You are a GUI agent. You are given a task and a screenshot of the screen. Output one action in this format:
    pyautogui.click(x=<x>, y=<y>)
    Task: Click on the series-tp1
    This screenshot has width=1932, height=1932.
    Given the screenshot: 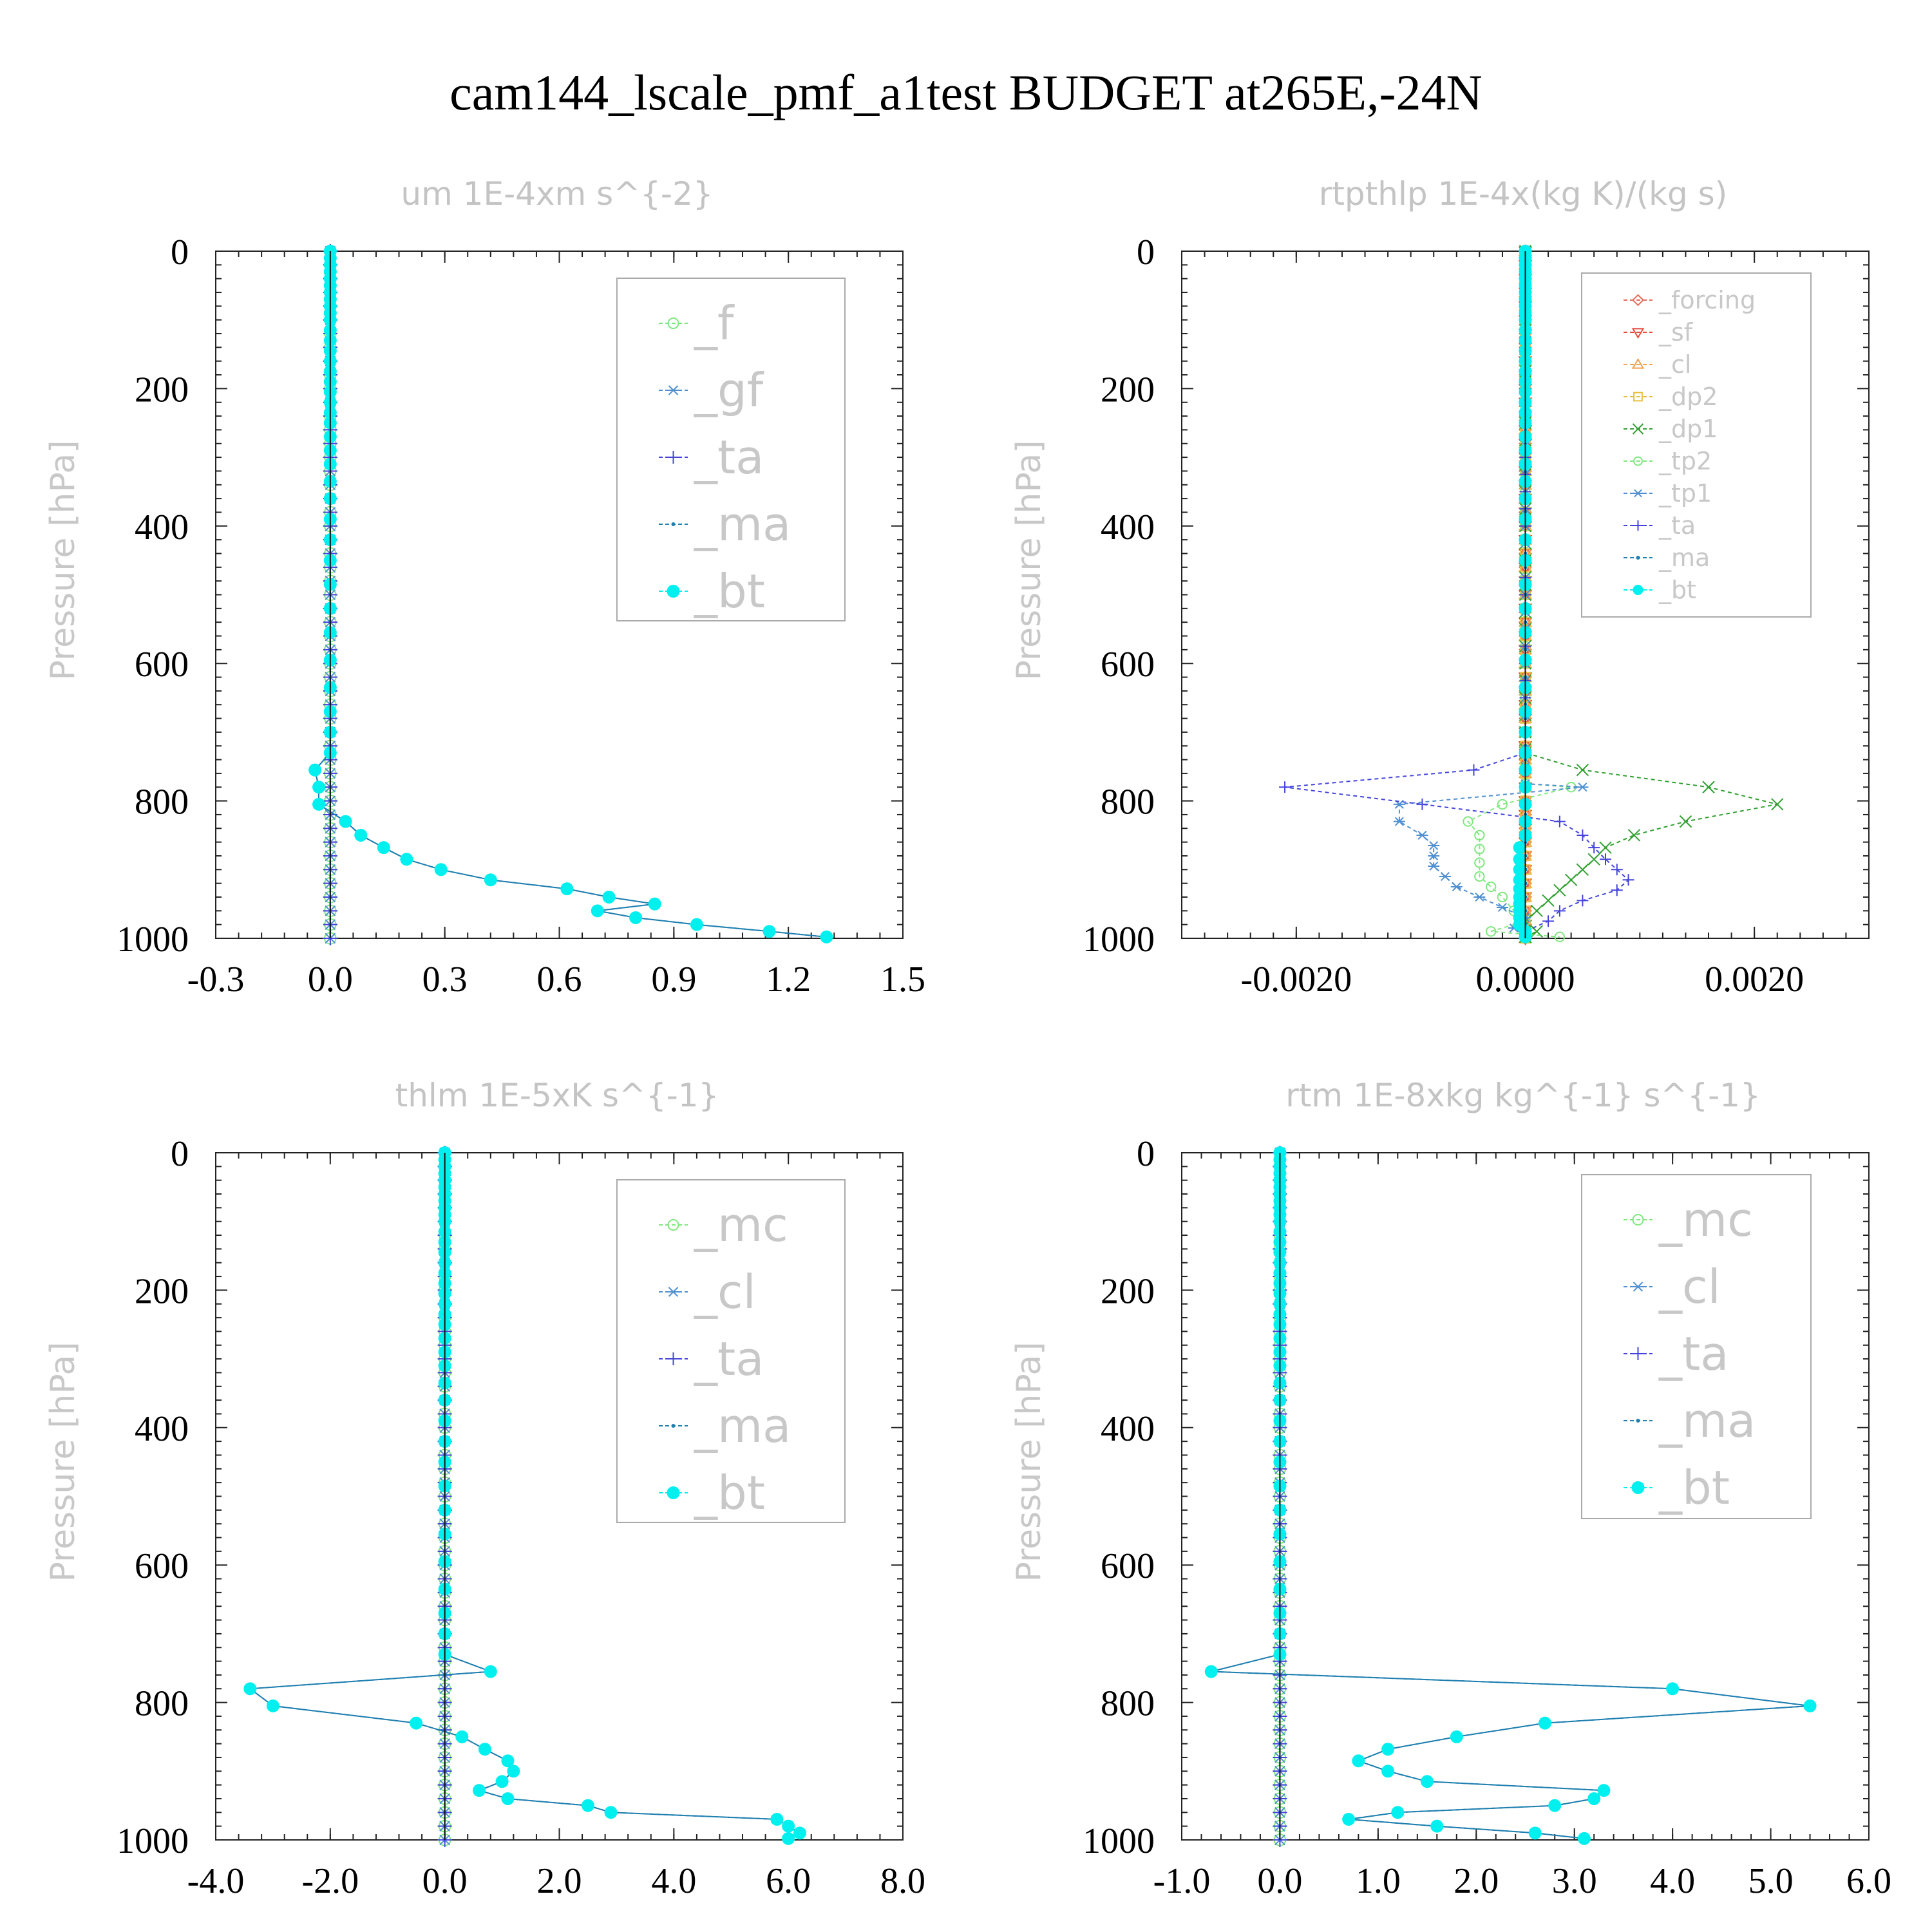 What is the action you would take?
    pyautogui.click(x=1491, y=594)
    